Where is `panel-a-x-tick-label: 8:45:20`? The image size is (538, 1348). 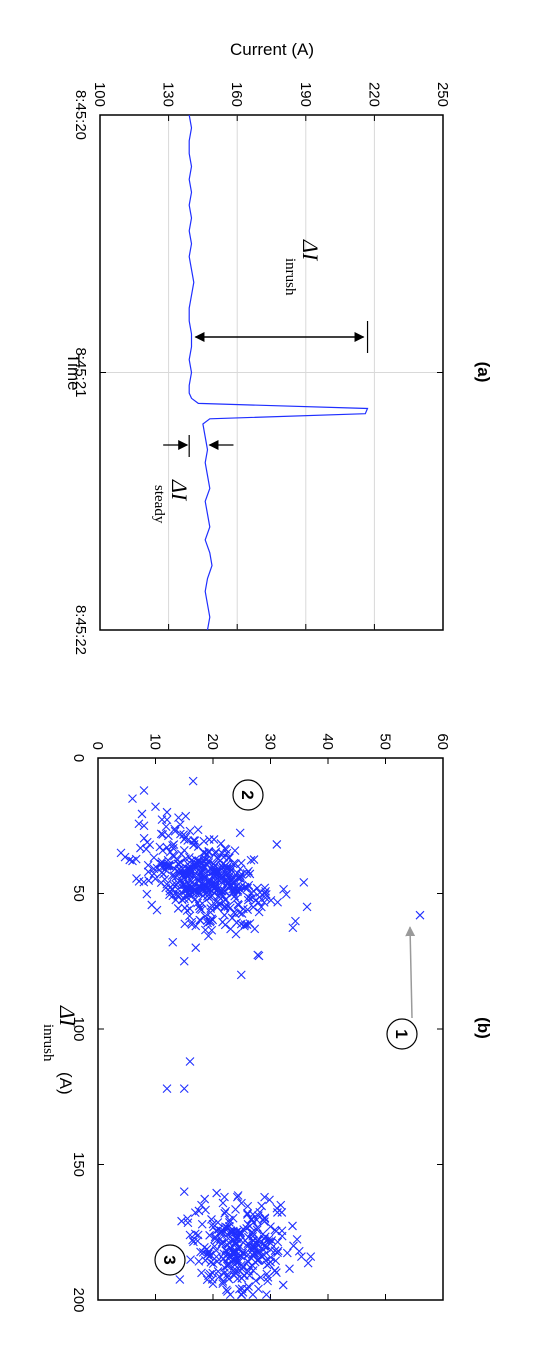
panel-a-x-tick-label: 8:45:20 is located at coordinates (80, 115).